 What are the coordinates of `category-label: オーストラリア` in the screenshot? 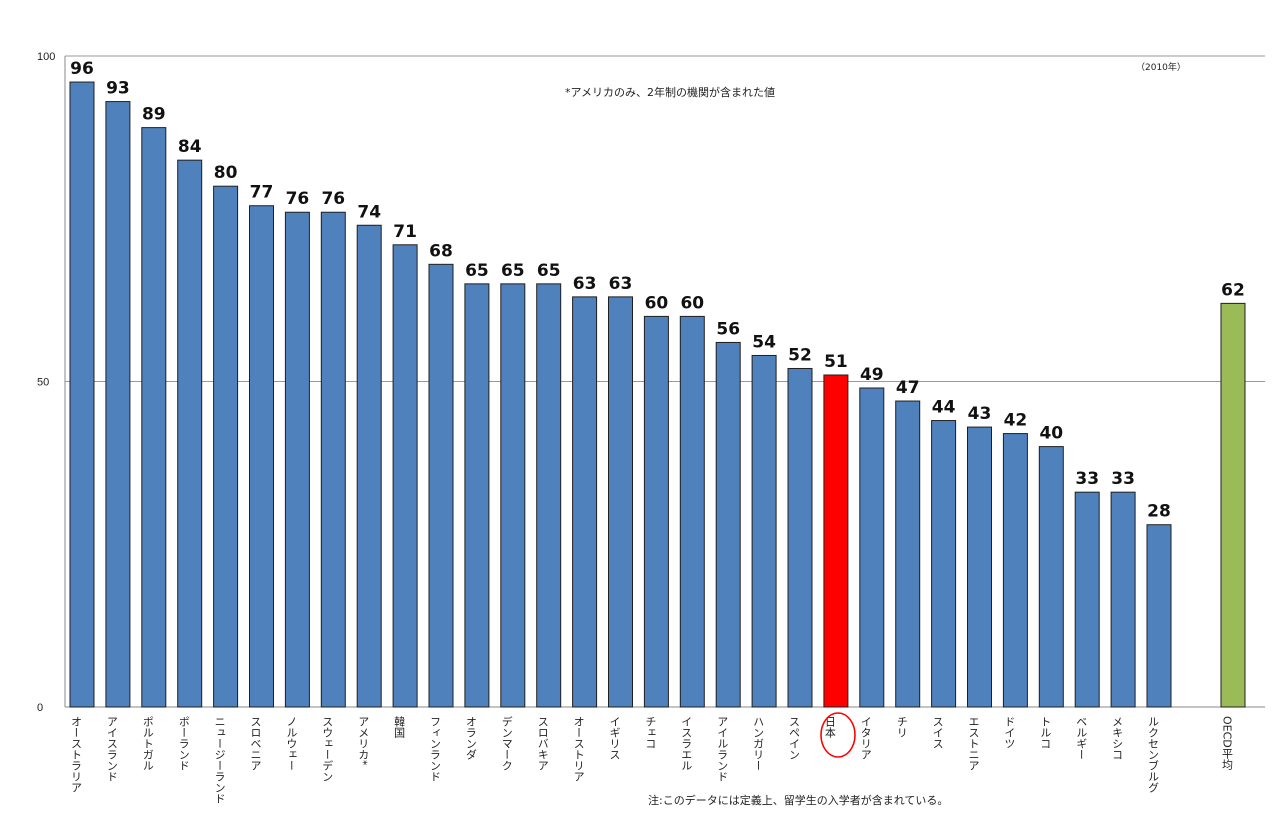 It's located at (76, 754).